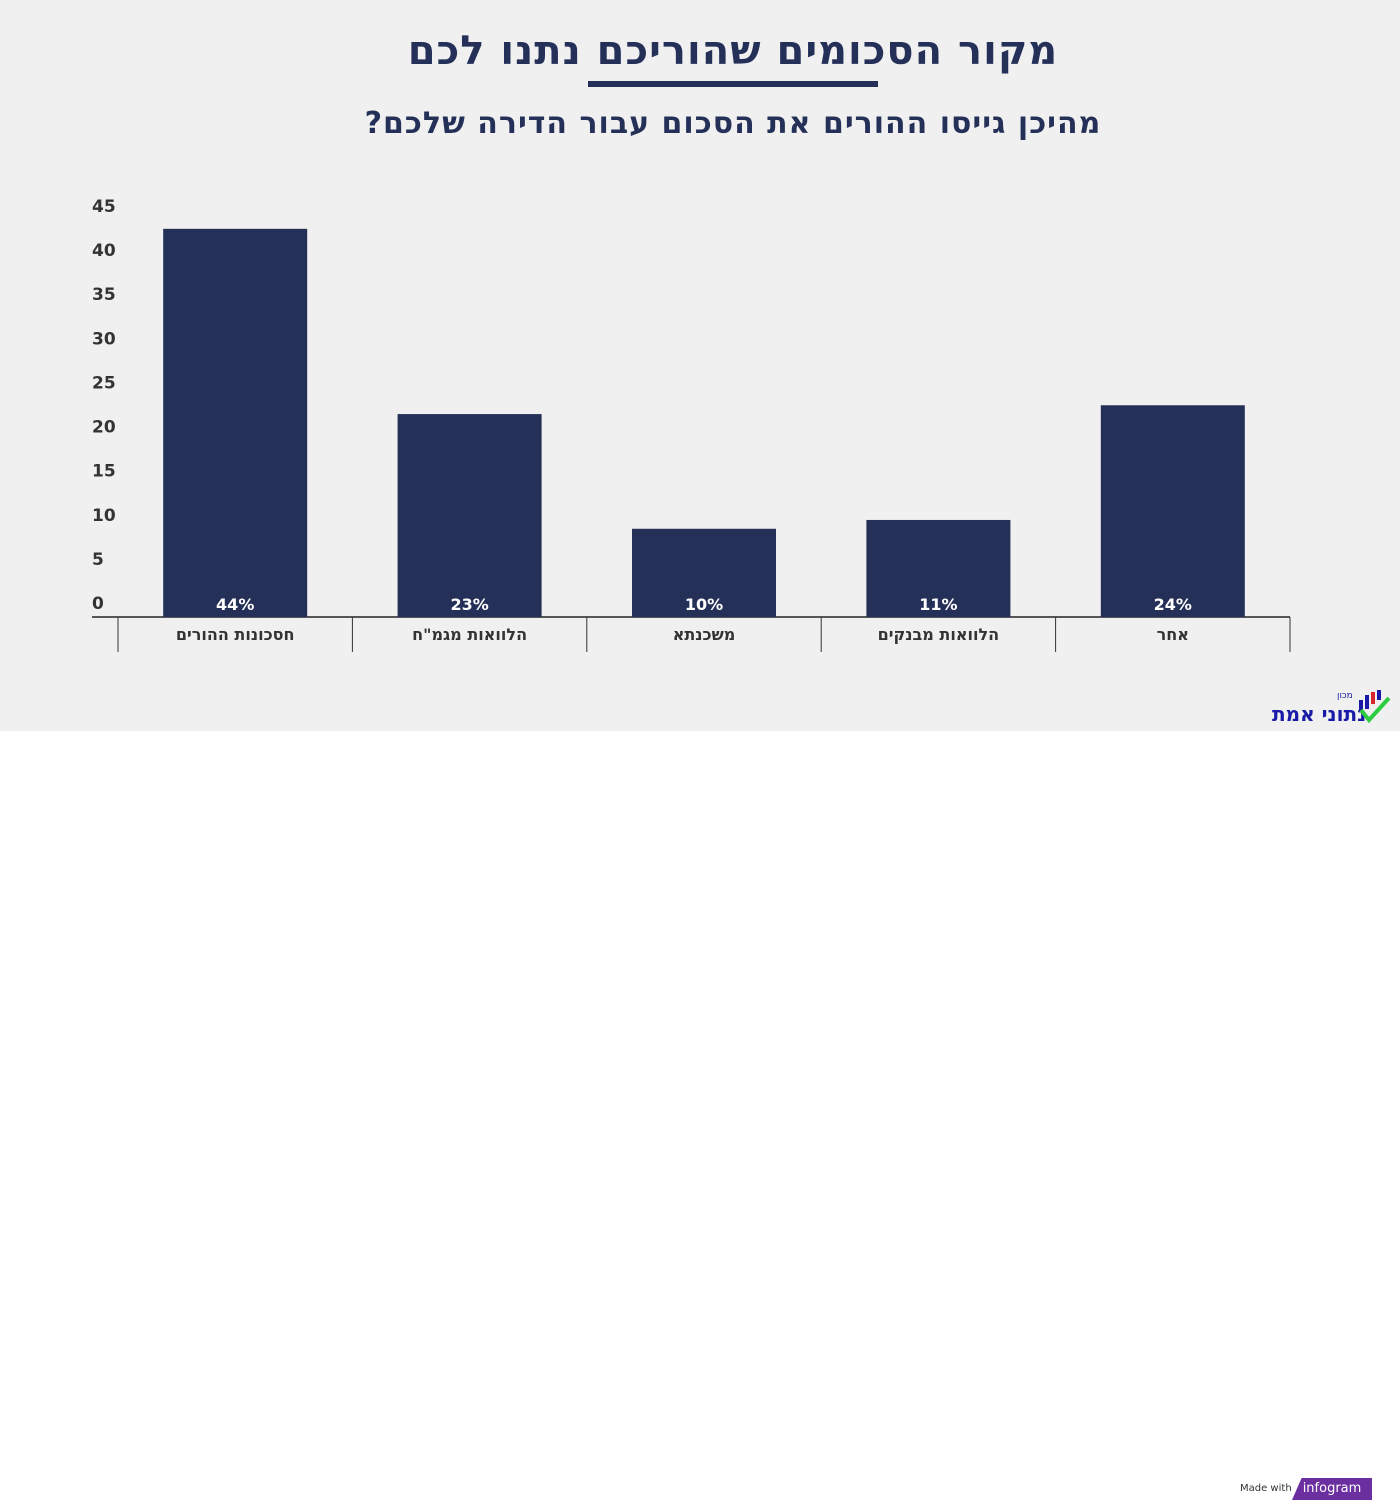 The height and width of the screenshot is (1500, 1400). I want to click on y-tick-label: 0, so click(98, 604).